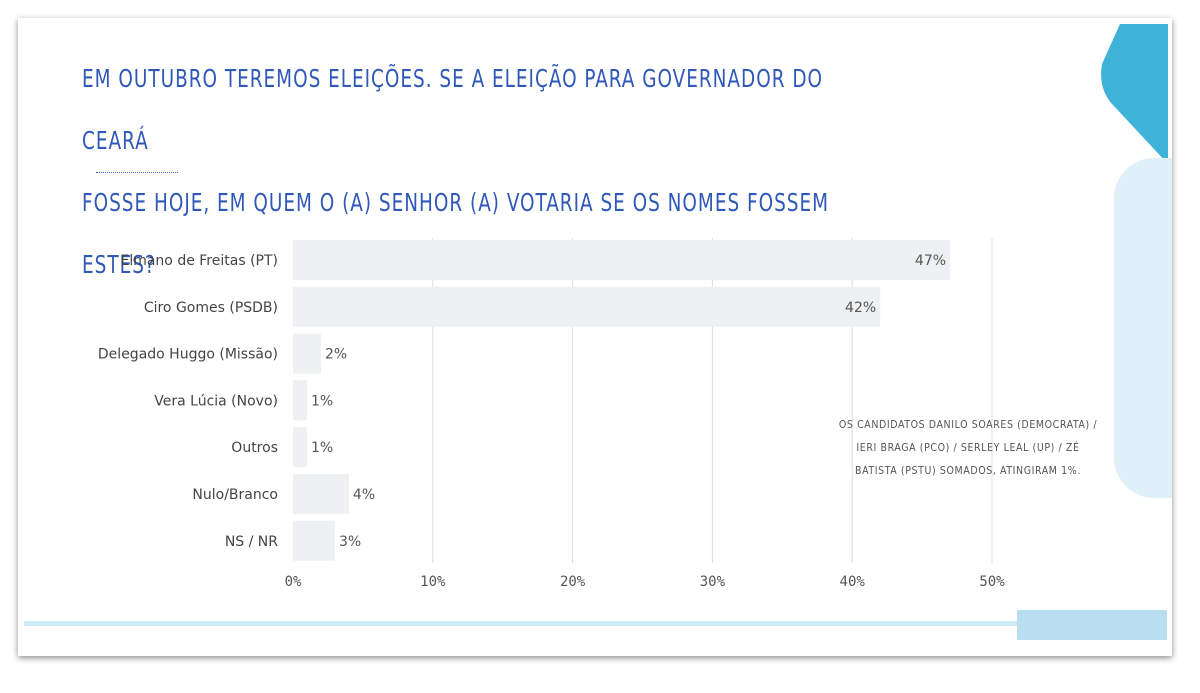  I want to click on category-label: Nulo/Branco, so click(235, 495).